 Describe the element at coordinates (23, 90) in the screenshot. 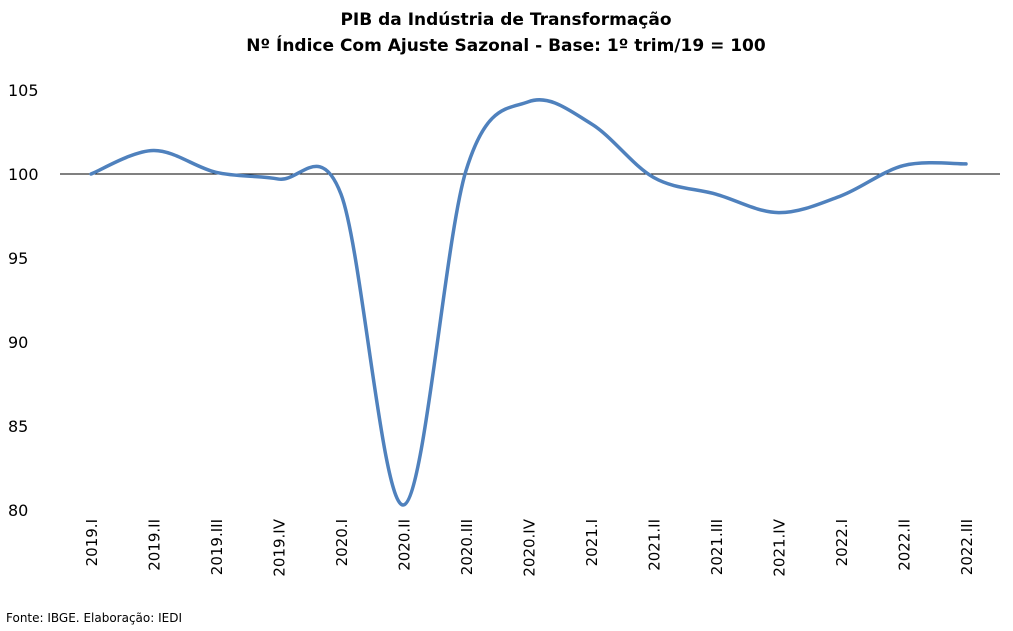

I see `y-tick-label: 105` at that location.